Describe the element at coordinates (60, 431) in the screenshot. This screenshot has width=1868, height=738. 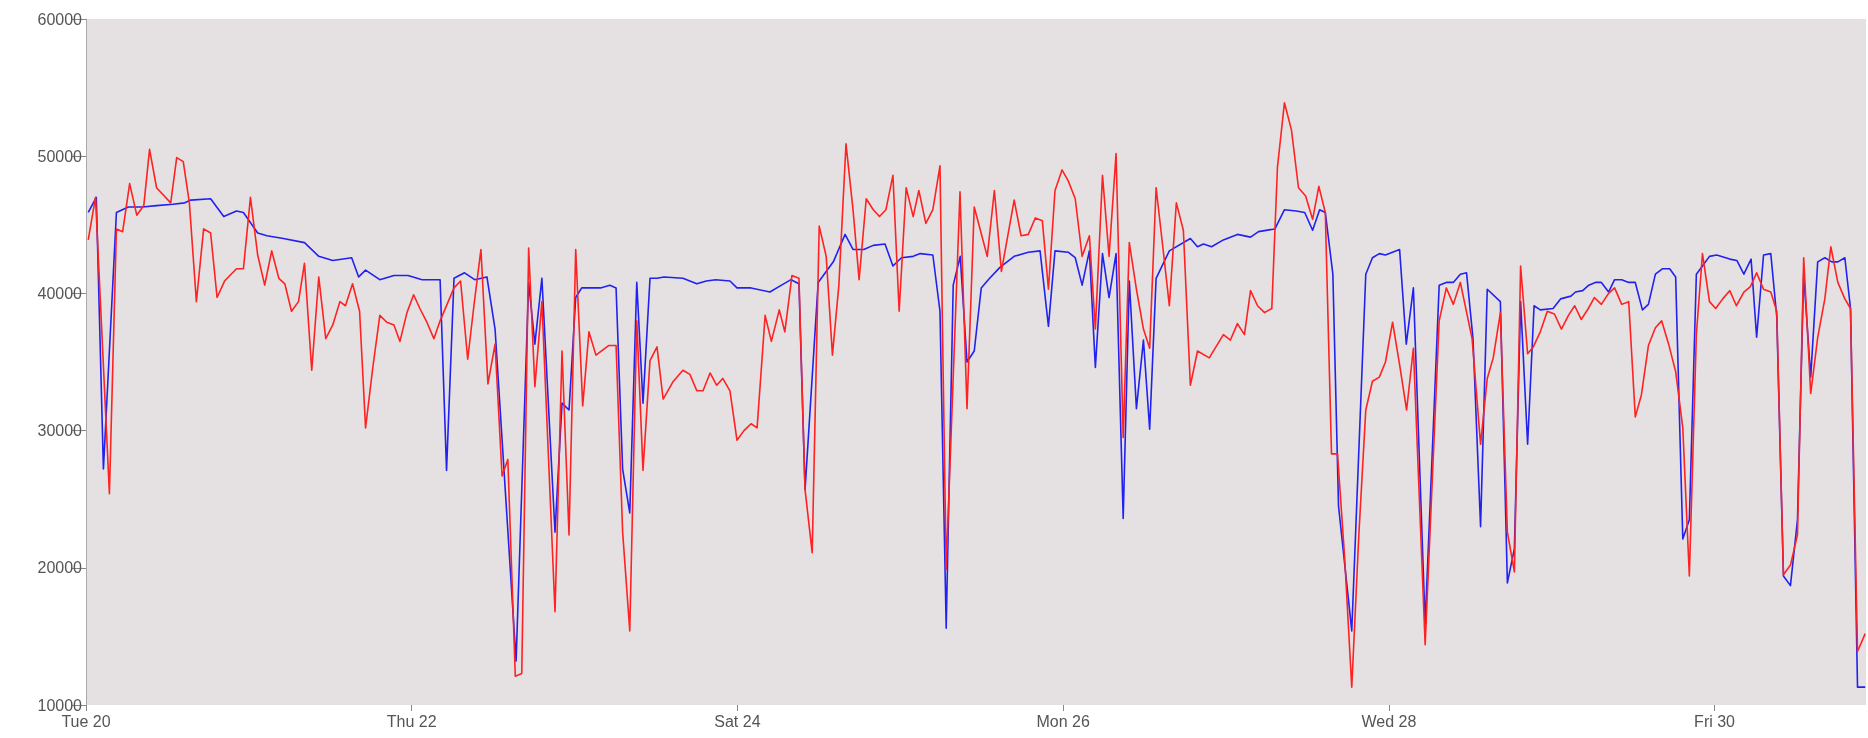
I see `y-tick-label: 30000` at that location.